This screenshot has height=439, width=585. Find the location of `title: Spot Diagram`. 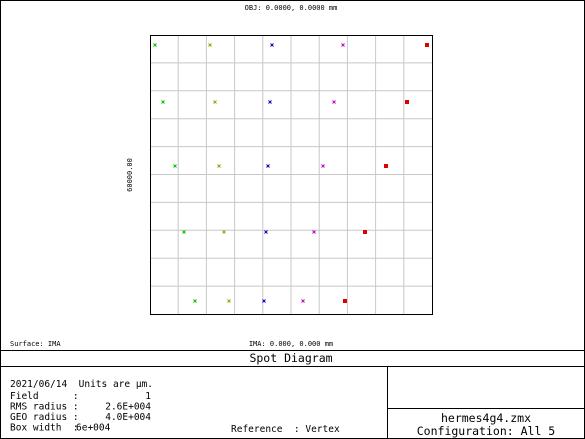

title: Spot Diagram is located at coordinates (290, 358).